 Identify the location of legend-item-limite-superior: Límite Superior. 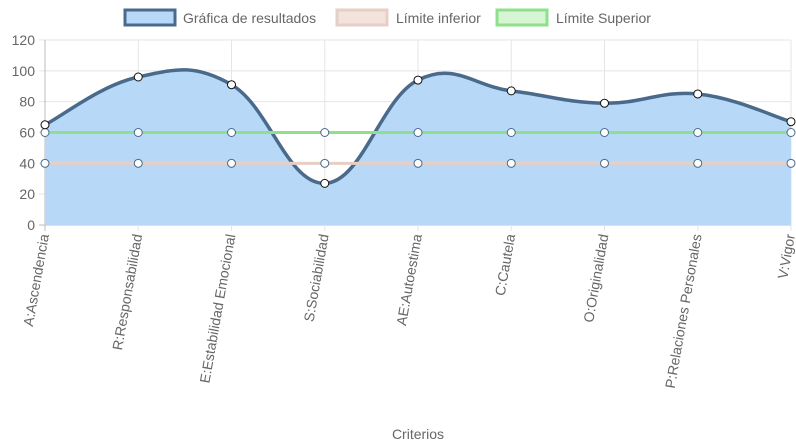
(573, 17).